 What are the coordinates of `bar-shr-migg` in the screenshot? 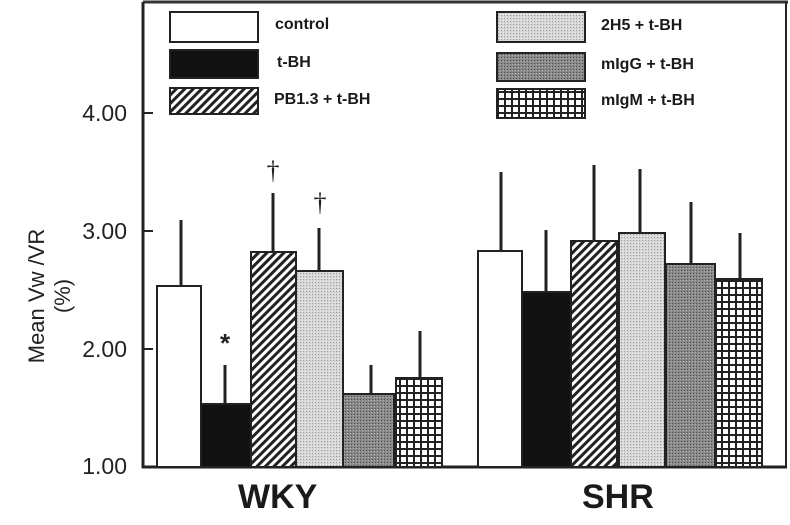 It's located at (690, 365).